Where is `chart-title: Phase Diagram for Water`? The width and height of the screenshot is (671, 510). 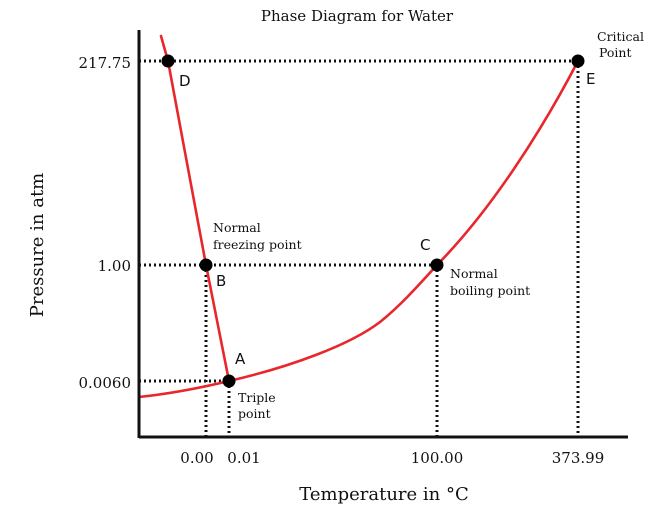
chart-title: Phase Diagram for Water is located at coordinates (357, 16).